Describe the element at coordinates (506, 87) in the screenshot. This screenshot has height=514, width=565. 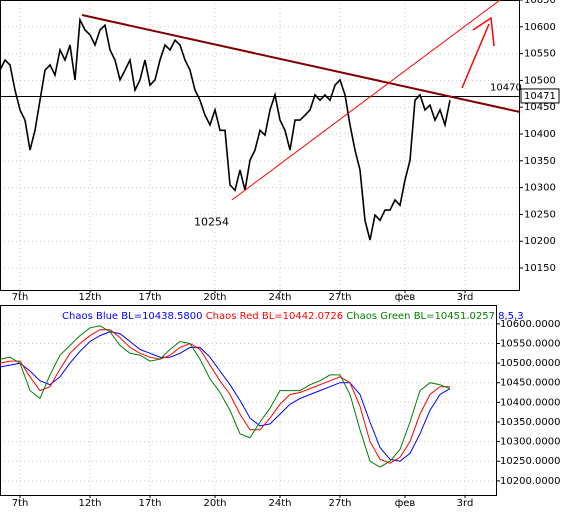
I see `level-label: 10470` at that location.